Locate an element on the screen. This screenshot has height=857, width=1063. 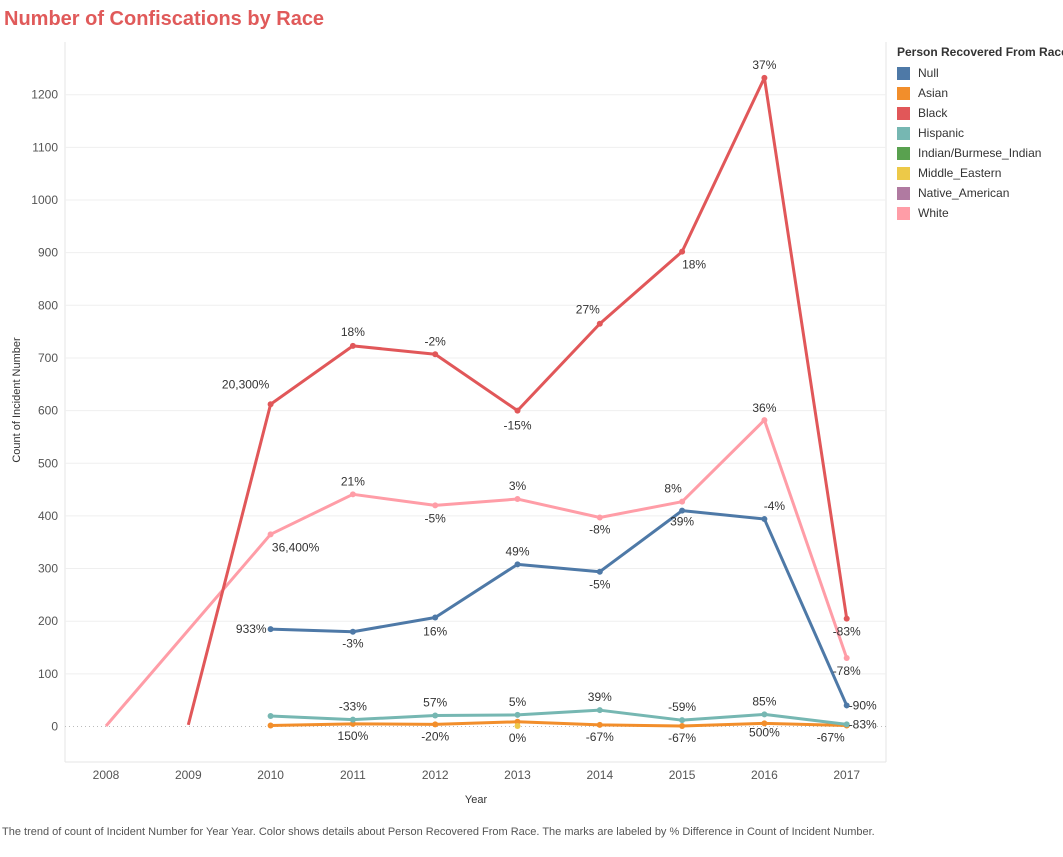
legend-item-middle-eastern: Middle_Eastern is located at coordinates (980, 173).